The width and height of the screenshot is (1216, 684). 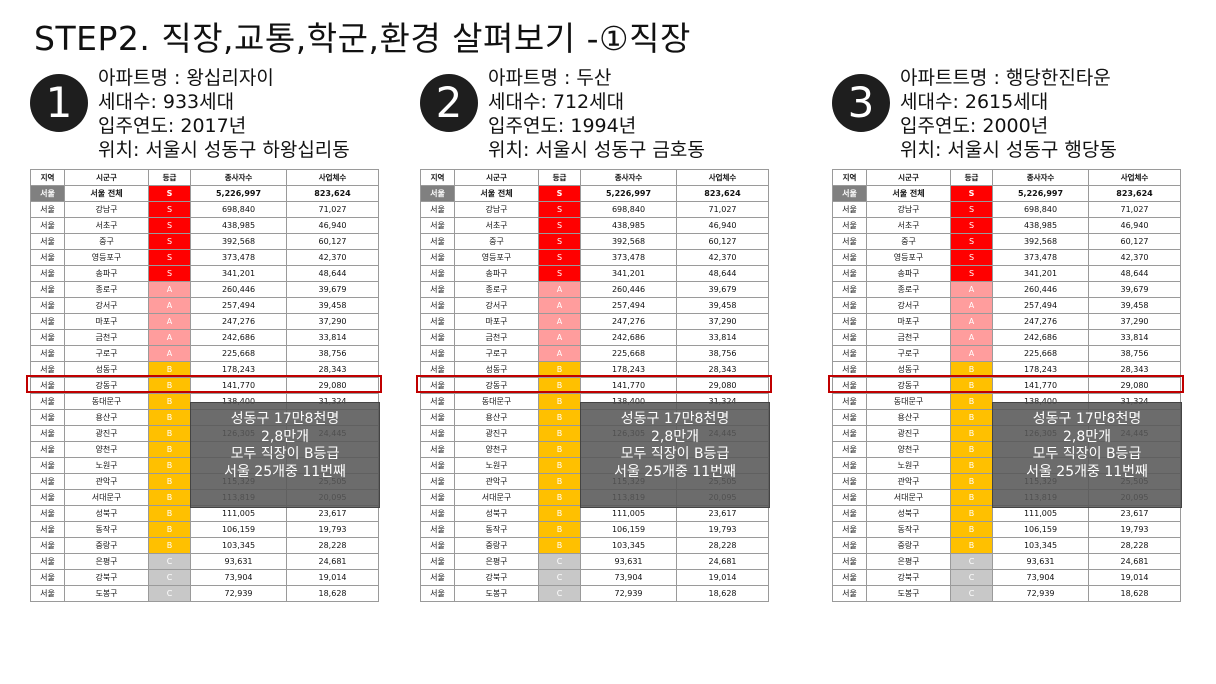 I want to click on column-header: 종사자수, so click(x=238, y=177).